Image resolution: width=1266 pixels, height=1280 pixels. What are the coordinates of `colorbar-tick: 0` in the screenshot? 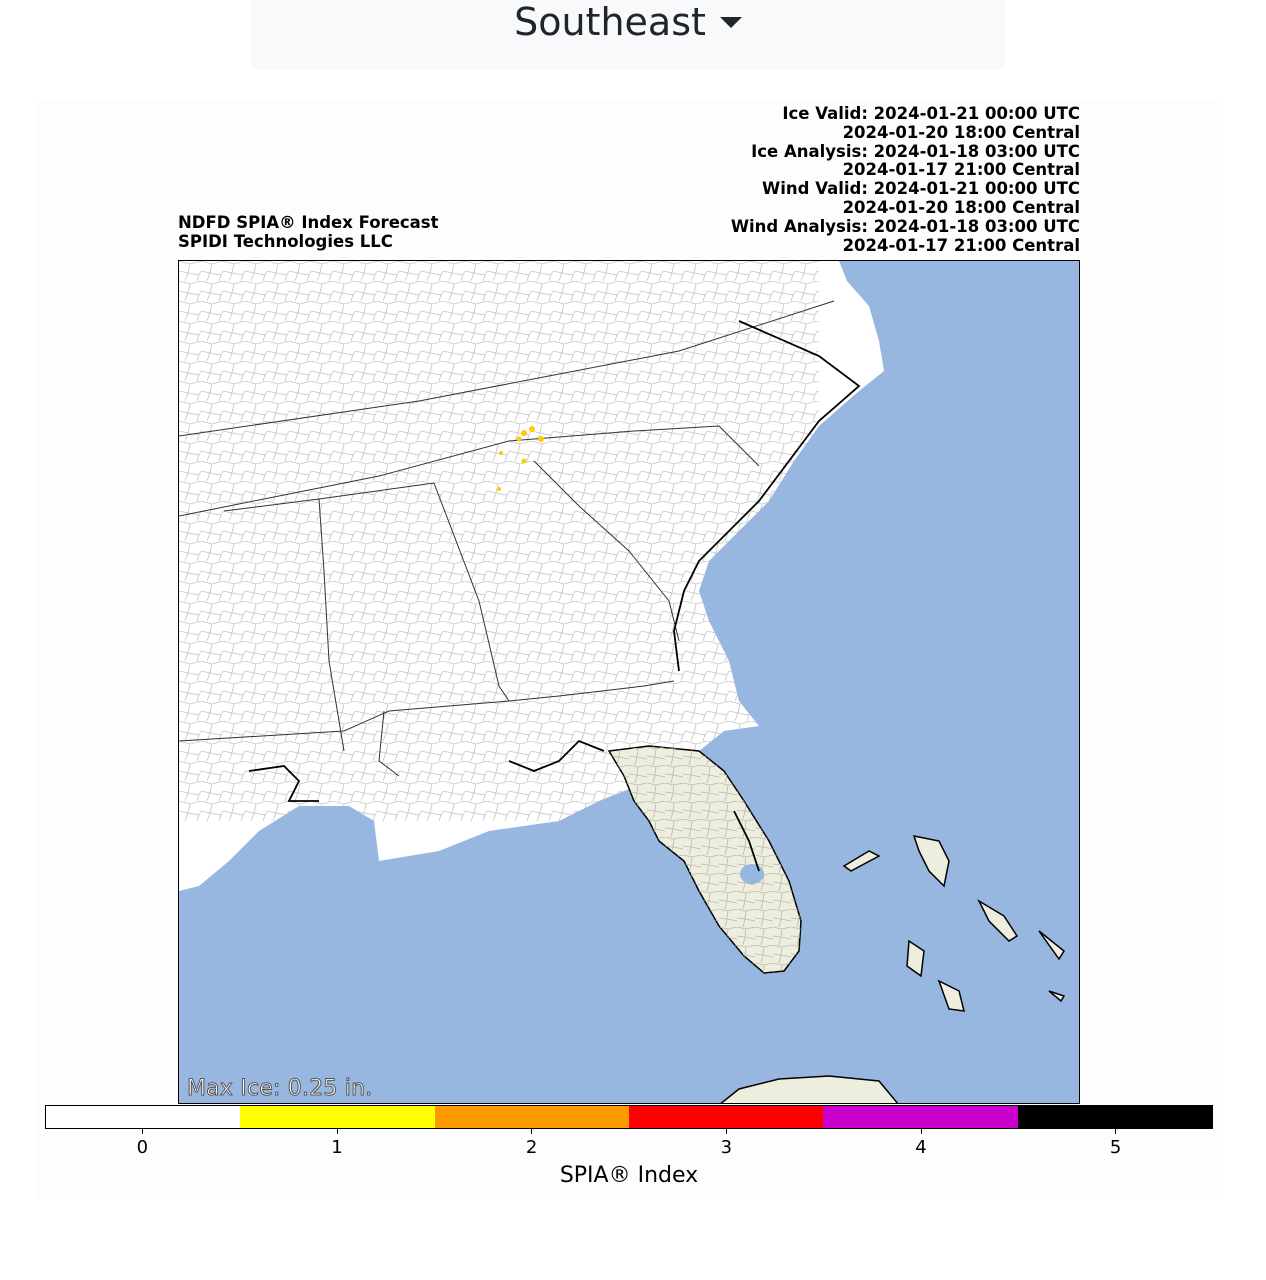 It's located at (142, 1143).